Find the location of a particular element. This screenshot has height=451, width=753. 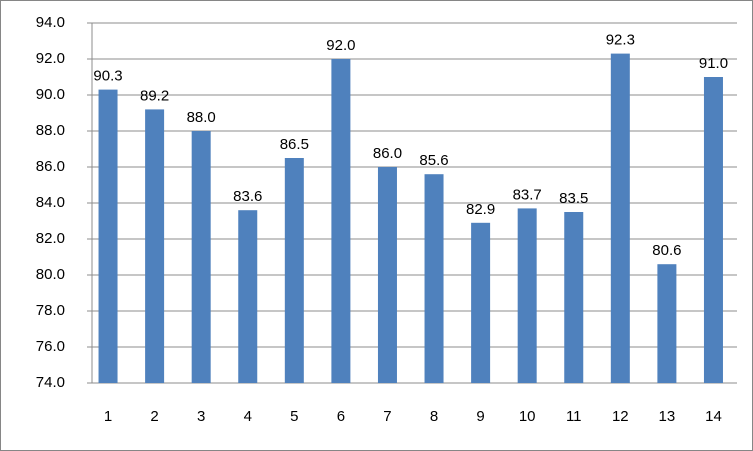

y-tick-label: 94.0 is located at coordinates (50, 22).